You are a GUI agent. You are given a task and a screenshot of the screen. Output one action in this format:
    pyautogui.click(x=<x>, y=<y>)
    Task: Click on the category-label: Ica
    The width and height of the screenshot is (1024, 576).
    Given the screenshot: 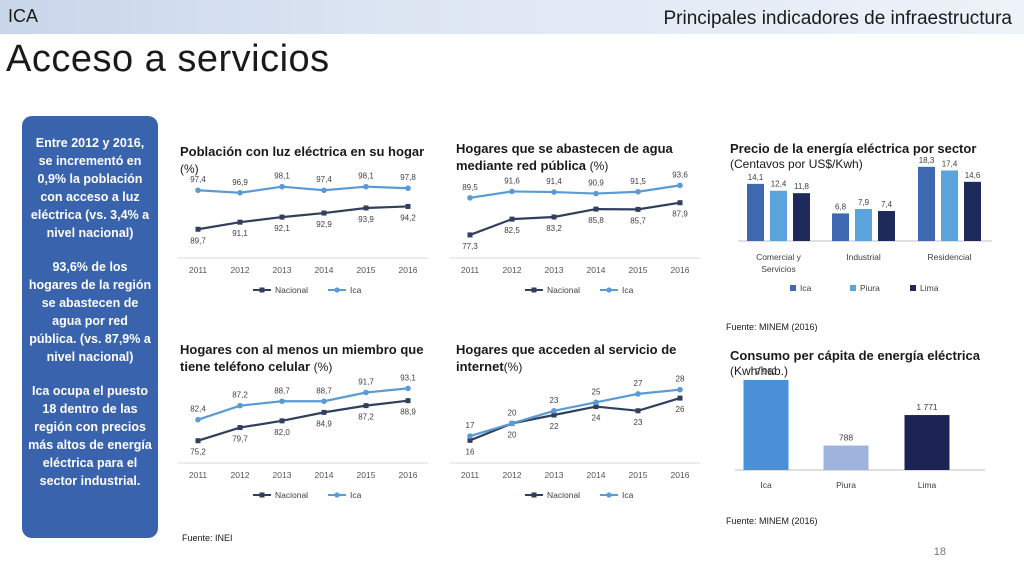 What is the action you would take?
    pyautogui.click(x=766, y=485)
    